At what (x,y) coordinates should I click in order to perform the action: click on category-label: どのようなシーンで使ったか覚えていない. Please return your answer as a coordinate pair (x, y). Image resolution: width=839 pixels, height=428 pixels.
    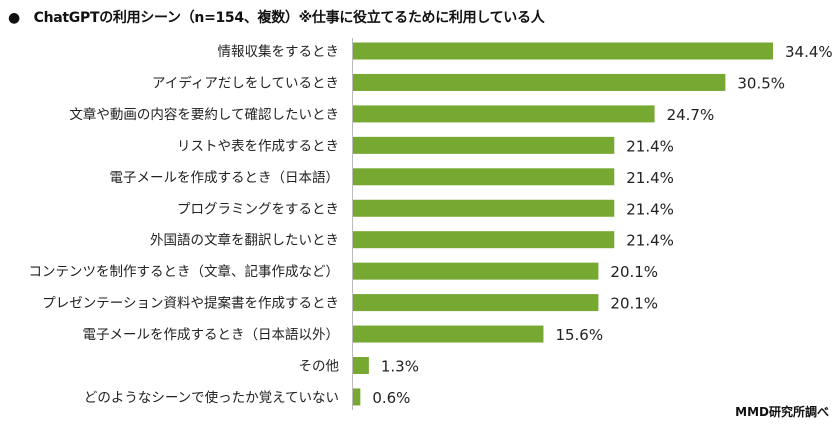
    Looking at the image, I should click on (211, 397).